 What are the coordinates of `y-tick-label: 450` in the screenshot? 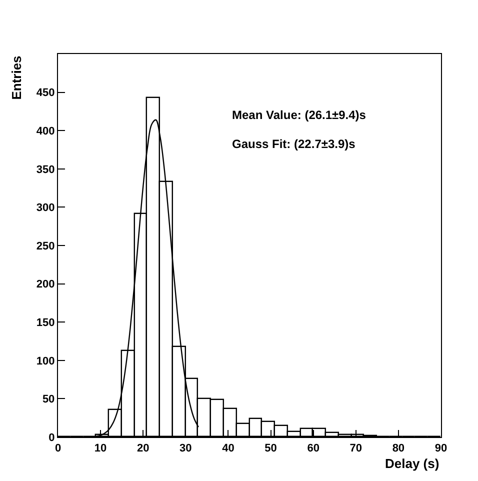 It's located at (45, 93).